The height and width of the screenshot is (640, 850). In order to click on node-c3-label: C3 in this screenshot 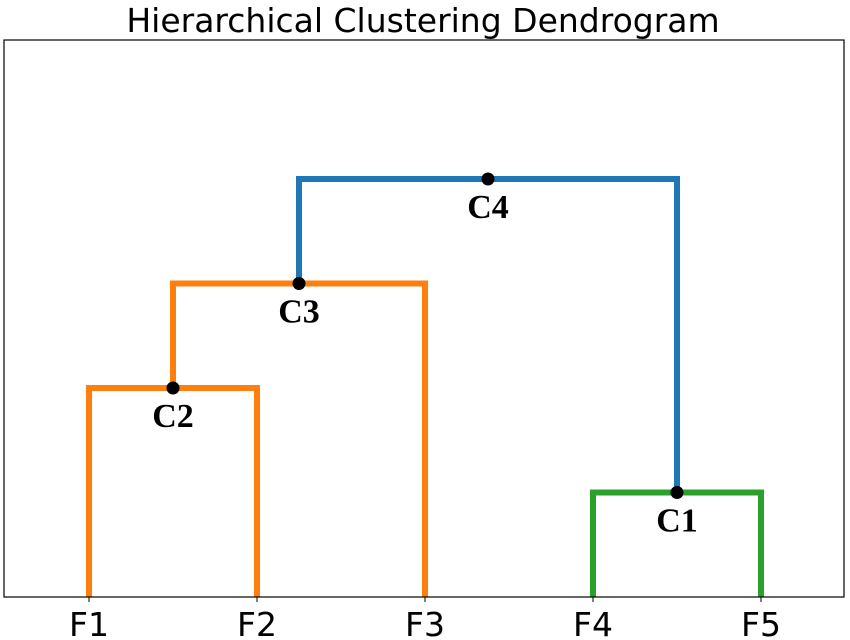, I will do `click(299, 311)`.